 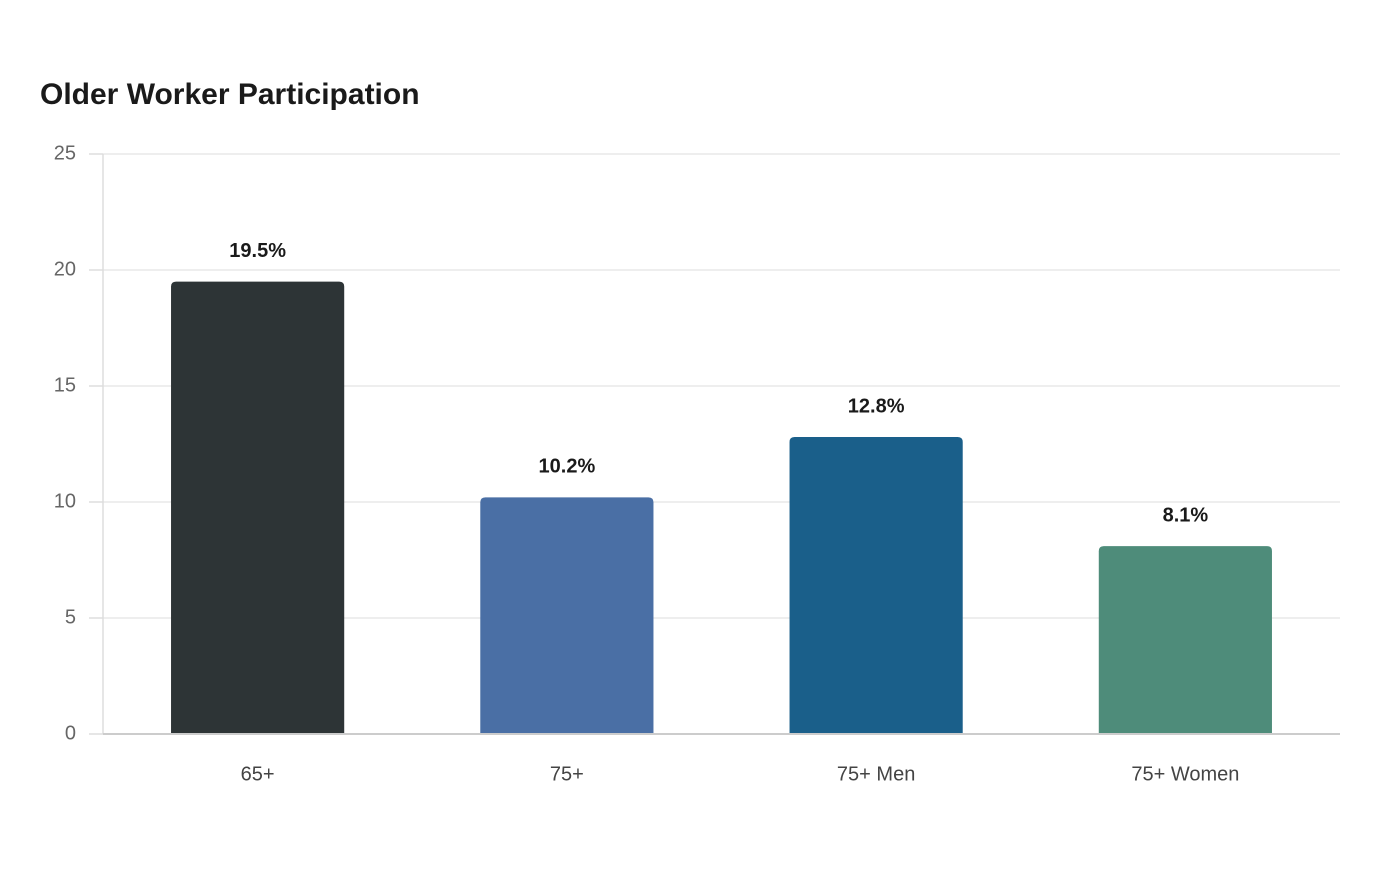 I want to click on chart-title: Older Worker Participation, so click(x=230, y=94).